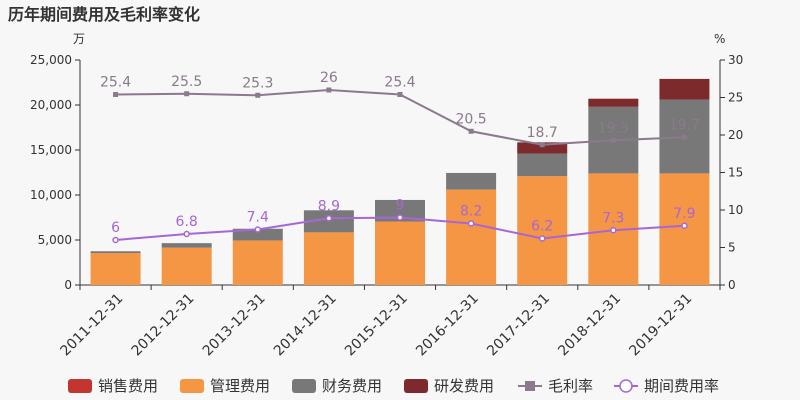 The height and width of the screenshot is (400, 800). What do you see at coordinates (735, 173) in the screenshot?
I see `right-tick-label: 15` at bounding box center [735, 173].